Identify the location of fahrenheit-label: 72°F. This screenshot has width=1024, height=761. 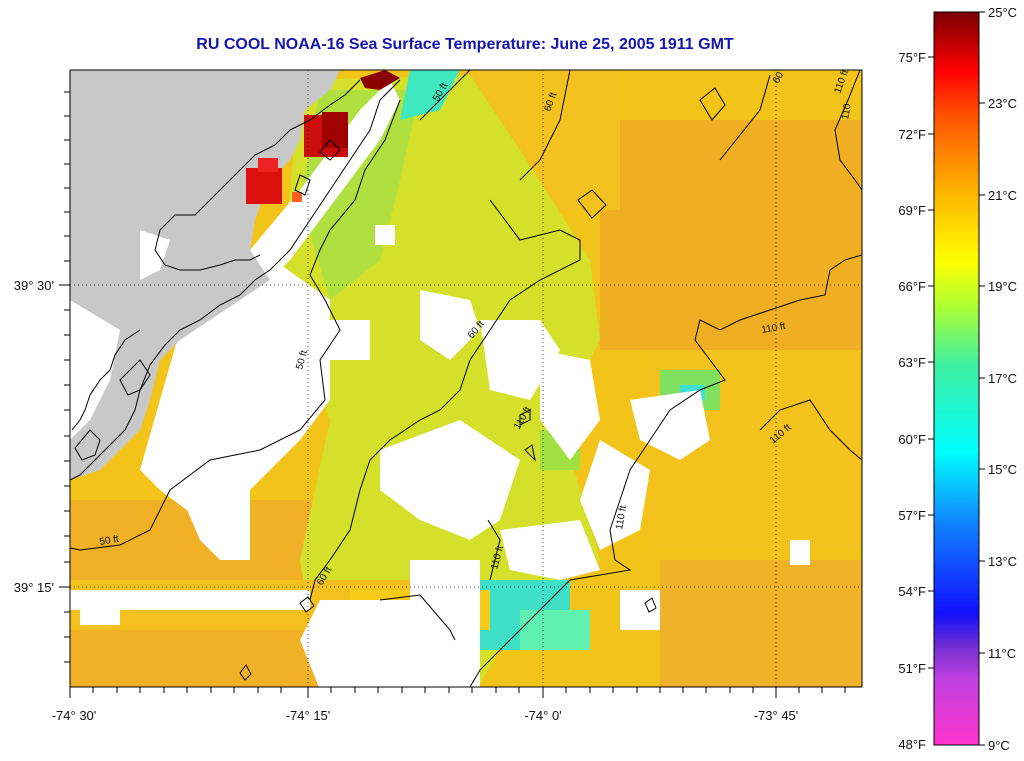
(912, 134).